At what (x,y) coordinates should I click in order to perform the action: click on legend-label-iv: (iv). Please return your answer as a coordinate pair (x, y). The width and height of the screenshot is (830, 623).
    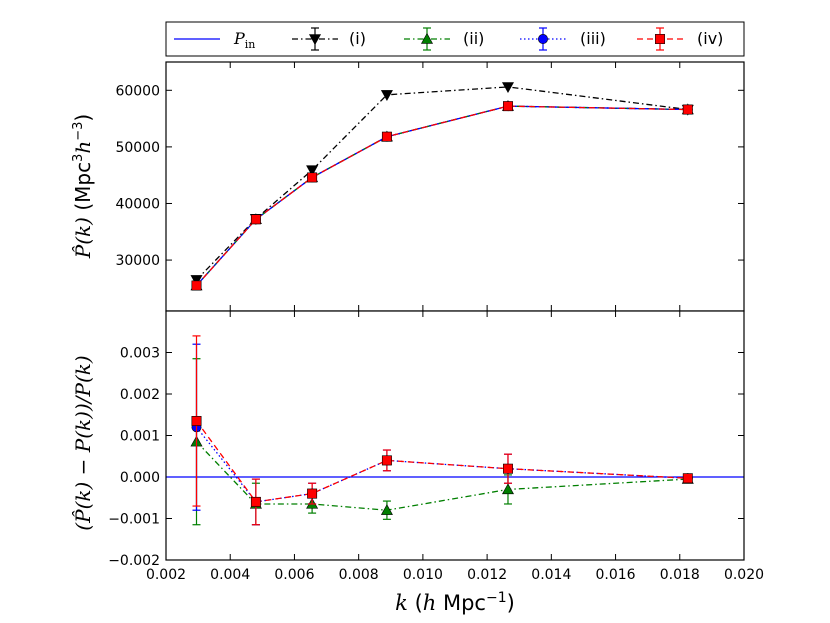
    Looking at the image, I should click on (710, 38).